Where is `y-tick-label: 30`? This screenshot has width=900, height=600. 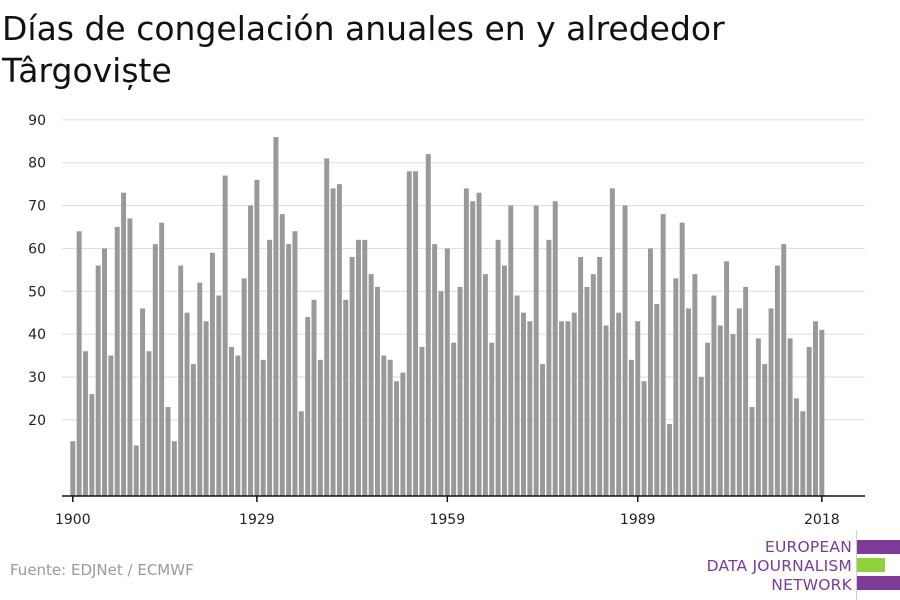 y-tick-label: 30 is located at coordinates (37, 378).